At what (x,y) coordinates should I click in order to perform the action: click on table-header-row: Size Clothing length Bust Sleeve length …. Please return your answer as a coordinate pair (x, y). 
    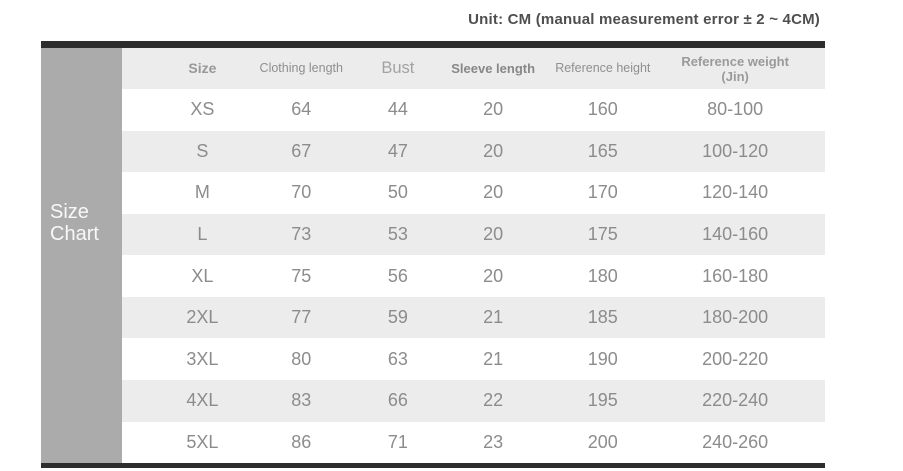
    Looking at the image, I should click on (473, 68).